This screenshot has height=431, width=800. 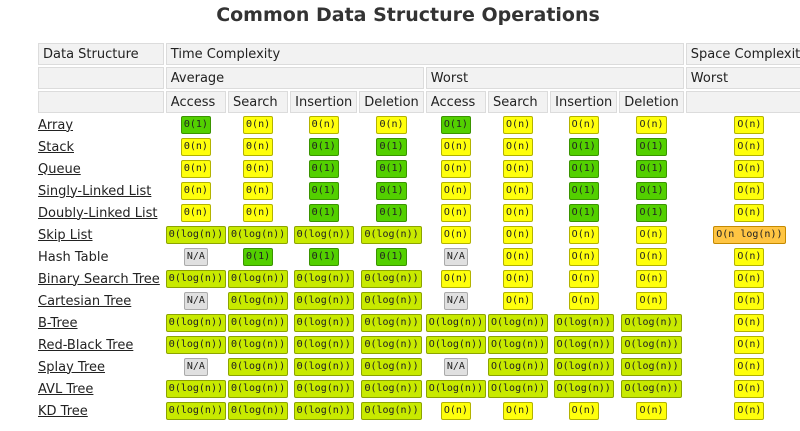 I want to click on row-name-cell: Binary Search Tree, so click(x=101, y=279).